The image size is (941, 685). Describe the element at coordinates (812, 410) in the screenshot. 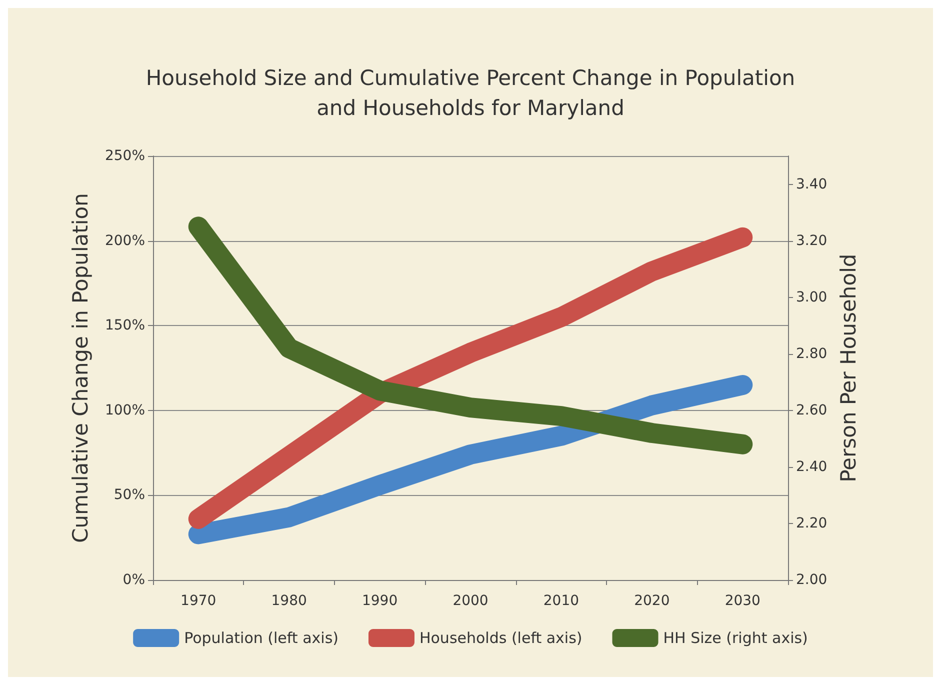

I see `y2-tick-label: 2.60` at that location.